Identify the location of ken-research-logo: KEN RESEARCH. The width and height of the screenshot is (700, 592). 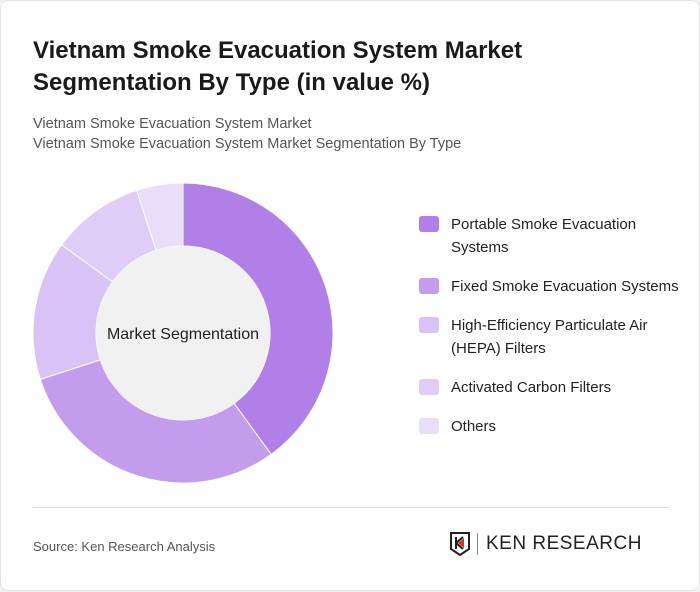
(545, 544).